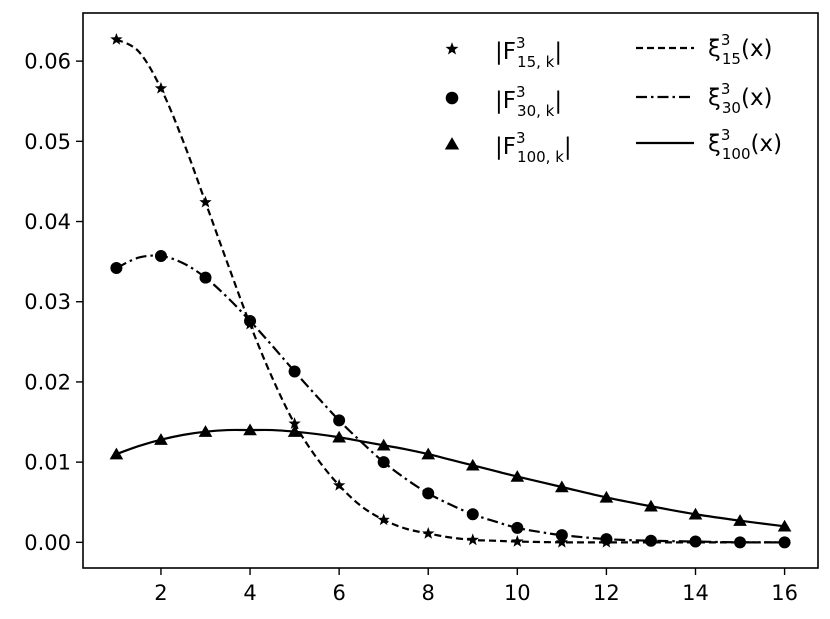 This screenshot has height=619, width=830. I want to click on x-tick-label: 12, so click(606, 593).